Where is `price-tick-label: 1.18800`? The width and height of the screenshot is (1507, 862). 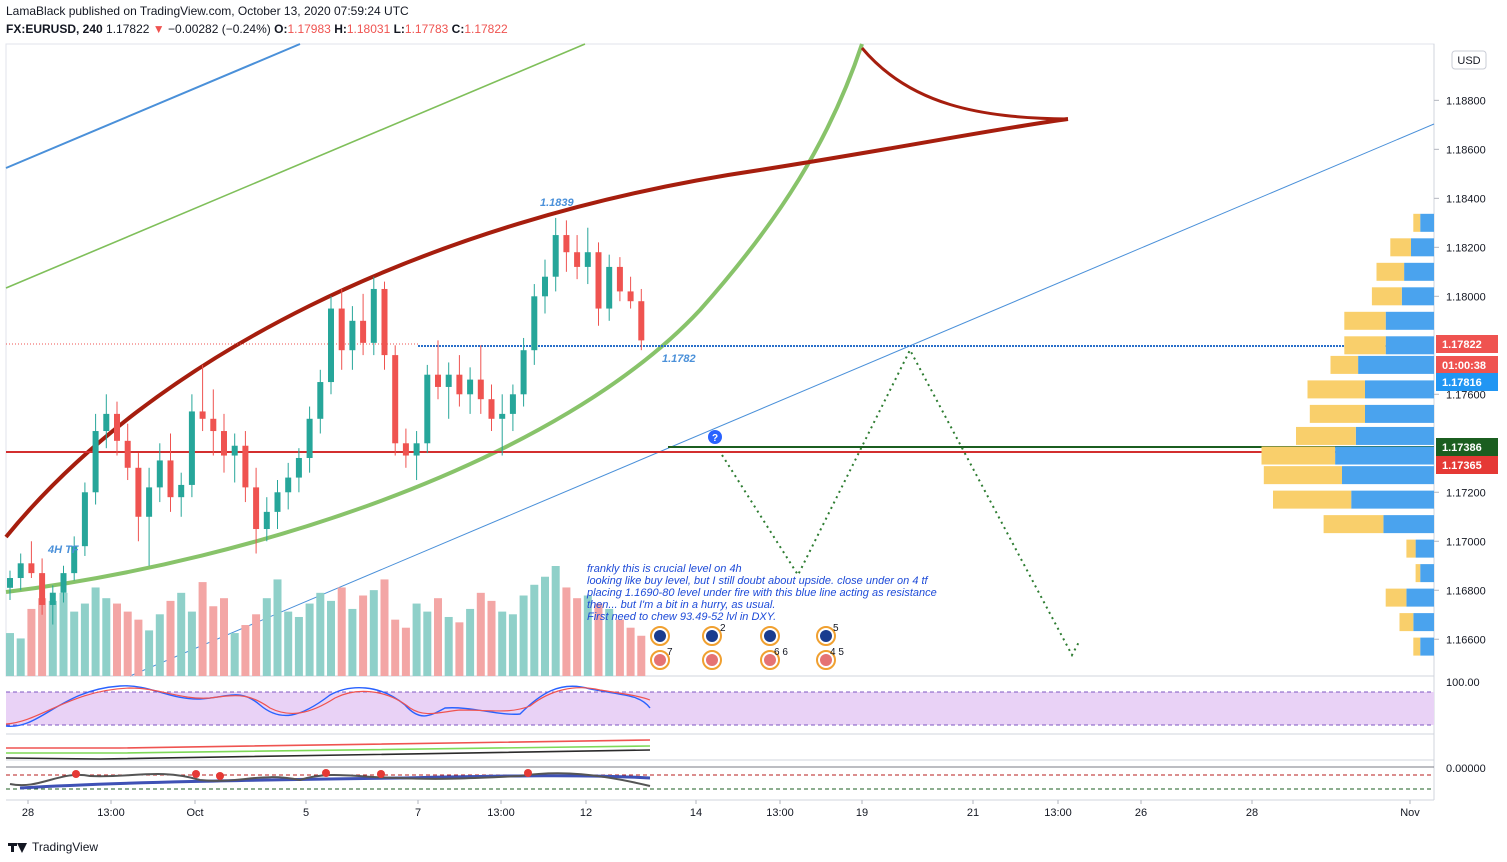 price-tick-label: 1.18800 is located at coordinates (1466, 101).